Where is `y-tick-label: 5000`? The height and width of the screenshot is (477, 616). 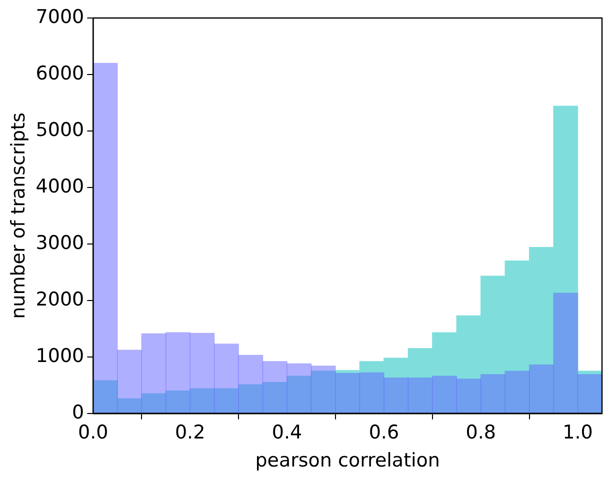
y-tick-label: 5000 is located at coordinates (60, 129).